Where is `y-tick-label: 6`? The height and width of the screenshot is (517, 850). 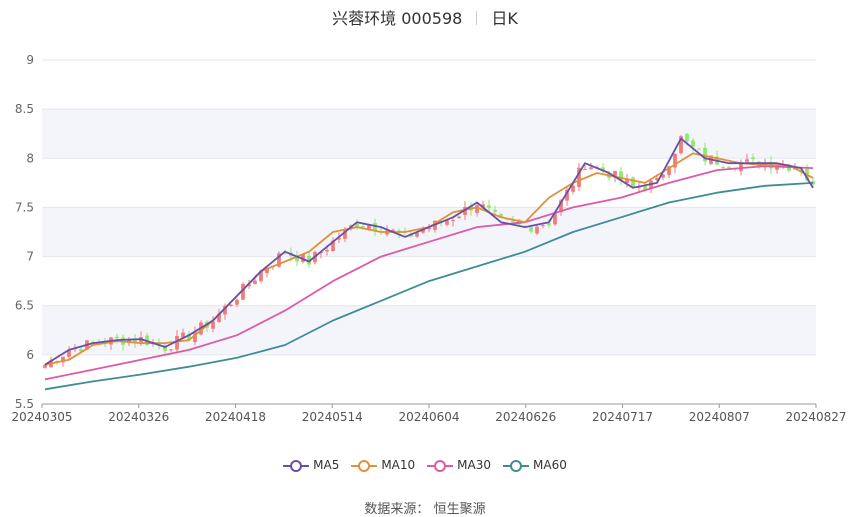
y-tick-label: 6 is located at coordinates (30, 355).